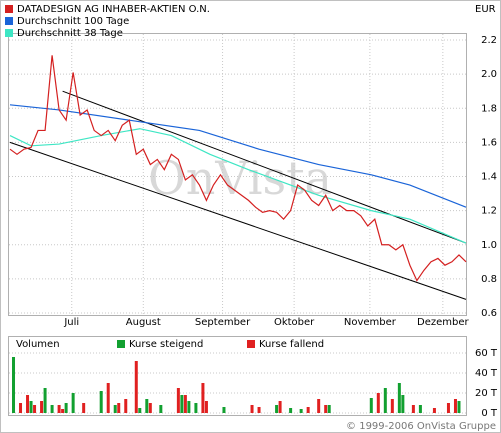 The image size is (501, 433). Describe the element at coordinates (294, 322) in the screenshot. I see `x-tick-label: Oktober` at that location.